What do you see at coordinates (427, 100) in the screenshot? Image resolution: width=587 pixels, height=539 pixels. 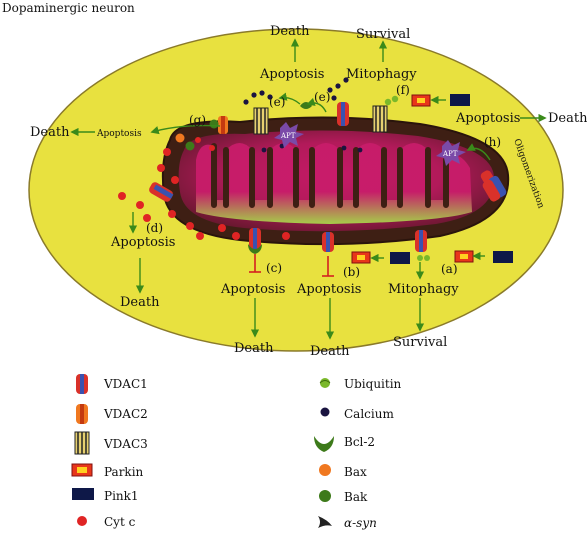 I see `f-complex` at bounding box center [427, 100].